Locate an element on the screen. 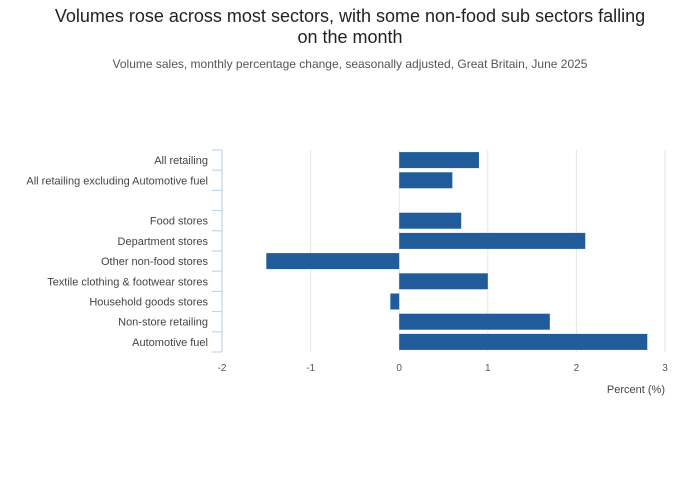 This screenshot has height=502, width=700. category-label: All retailing is located at coordinates (181, 161).